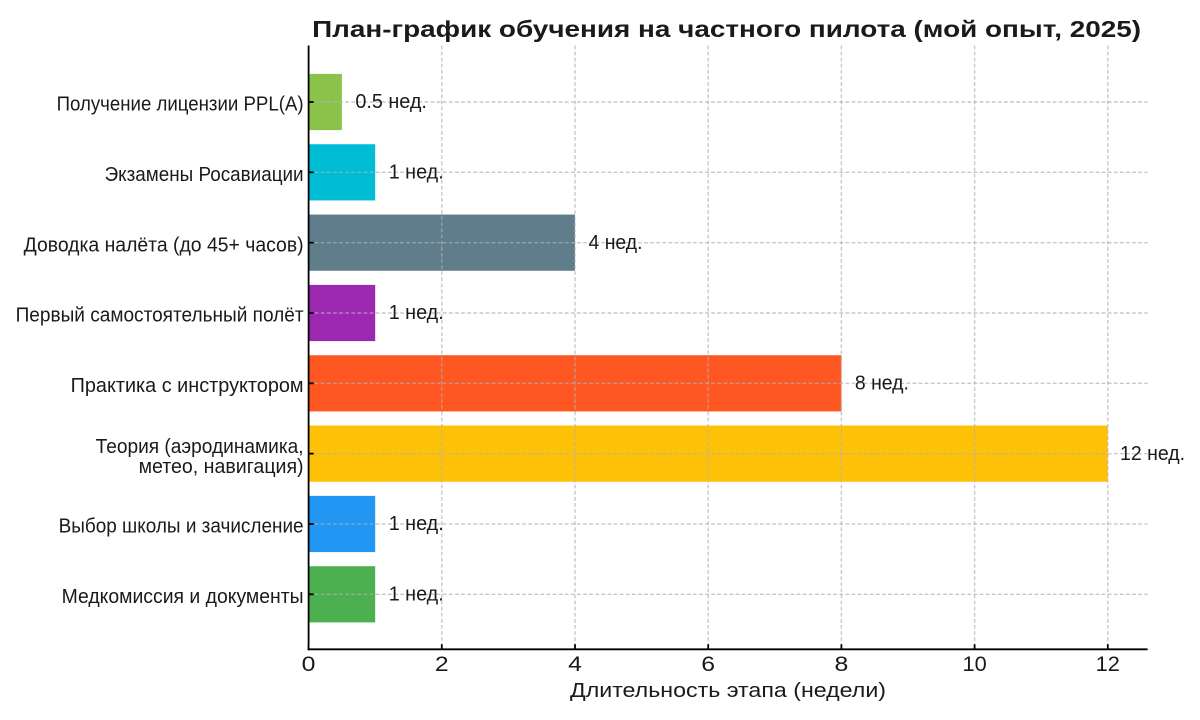 The height and width of the screenshot is (720, 1200). What do you see at coordinates (842, 664) in the screenshot?
I see `svg-text: 8` at bounding box center [842, 664].